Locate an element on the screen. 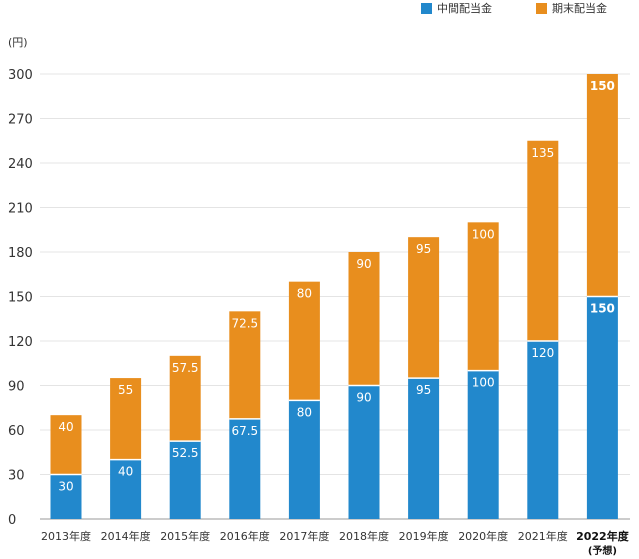  legend-interim: 中間配当金 is located at coordinates (456, 8).